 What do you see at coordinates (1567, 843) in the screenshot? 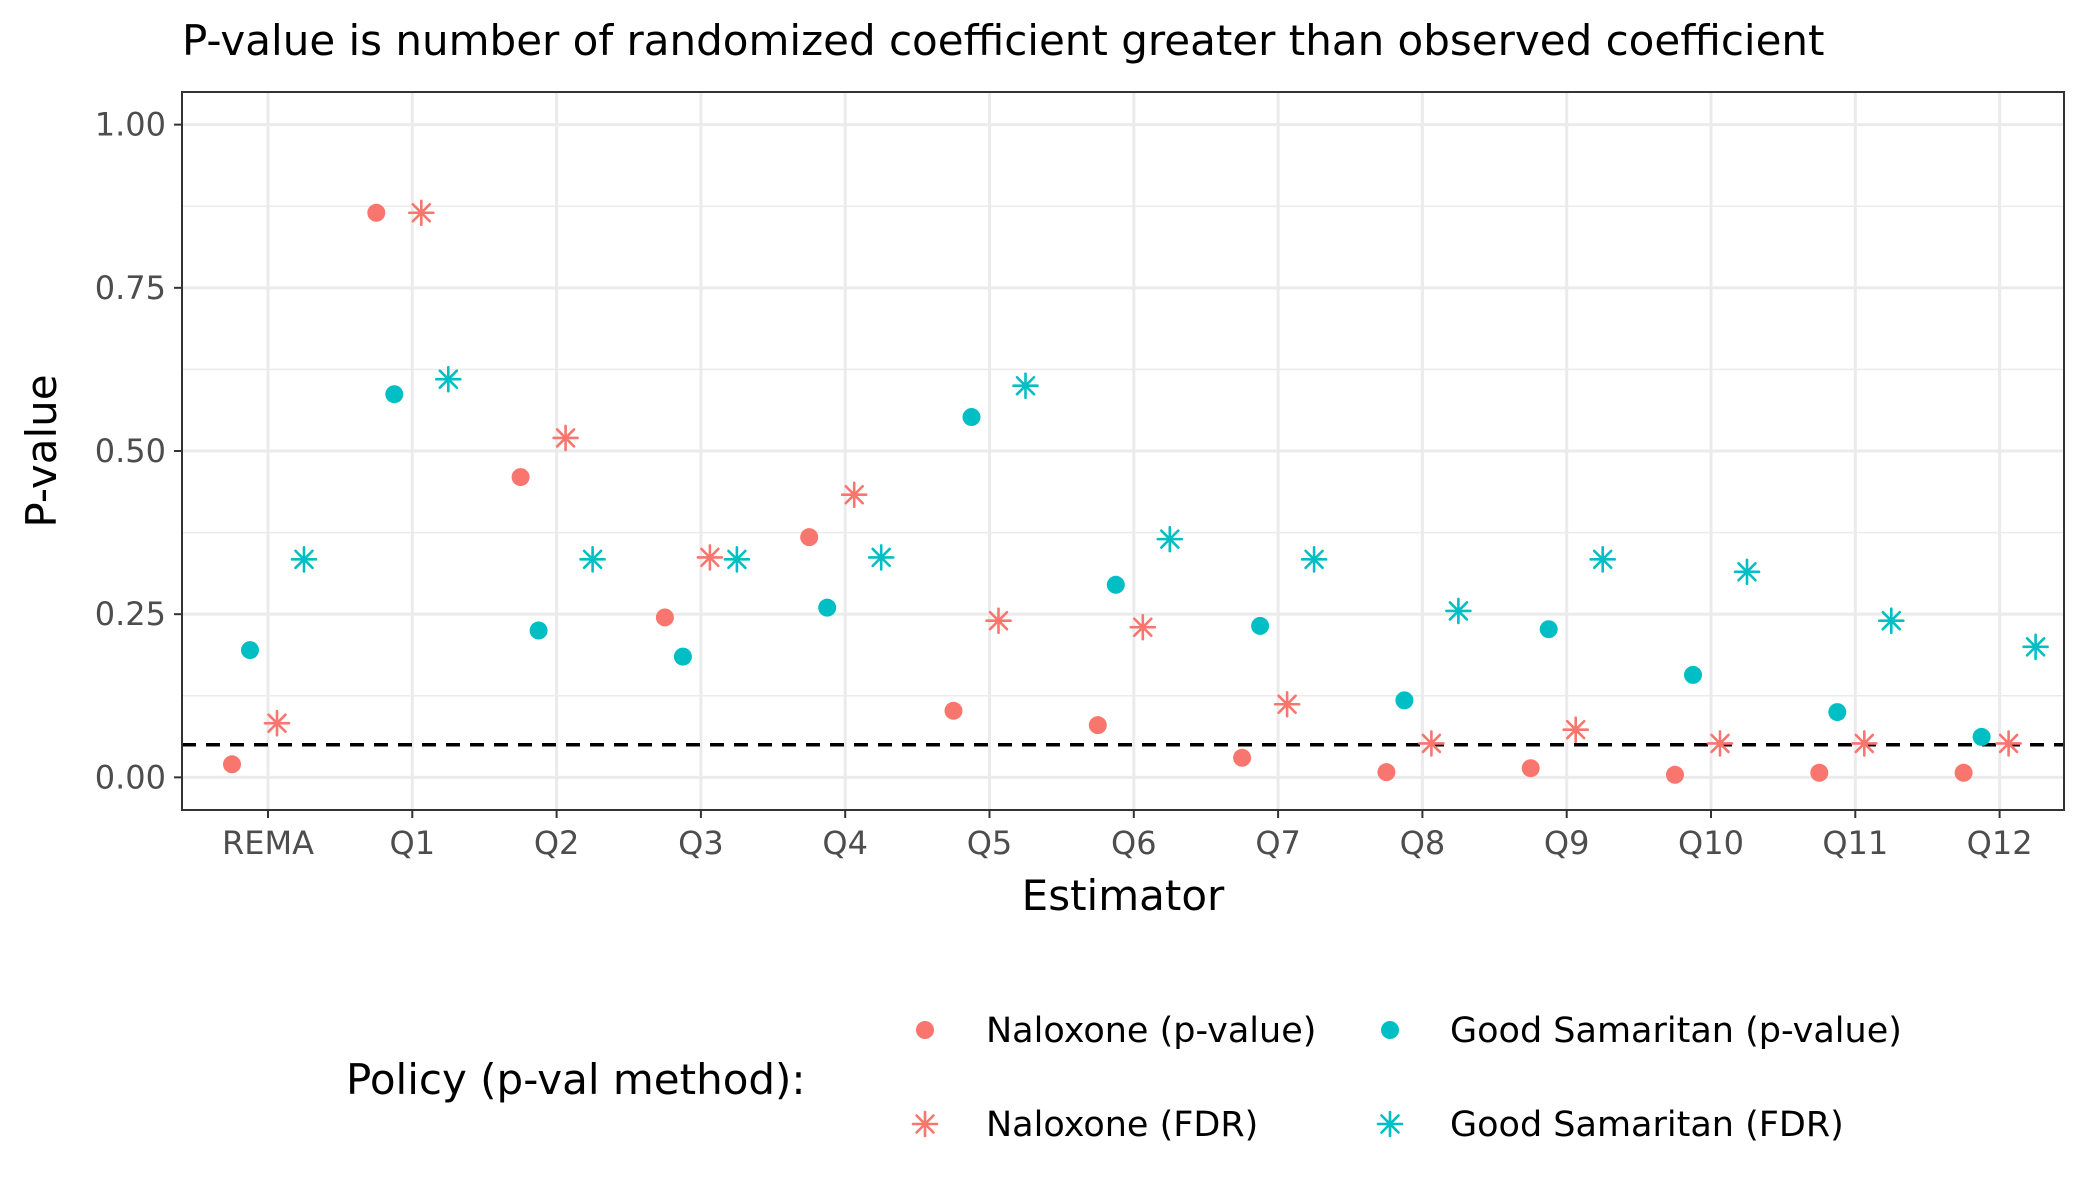
I see `x-tick-label: Q9` at bounding box center [1567, 843].